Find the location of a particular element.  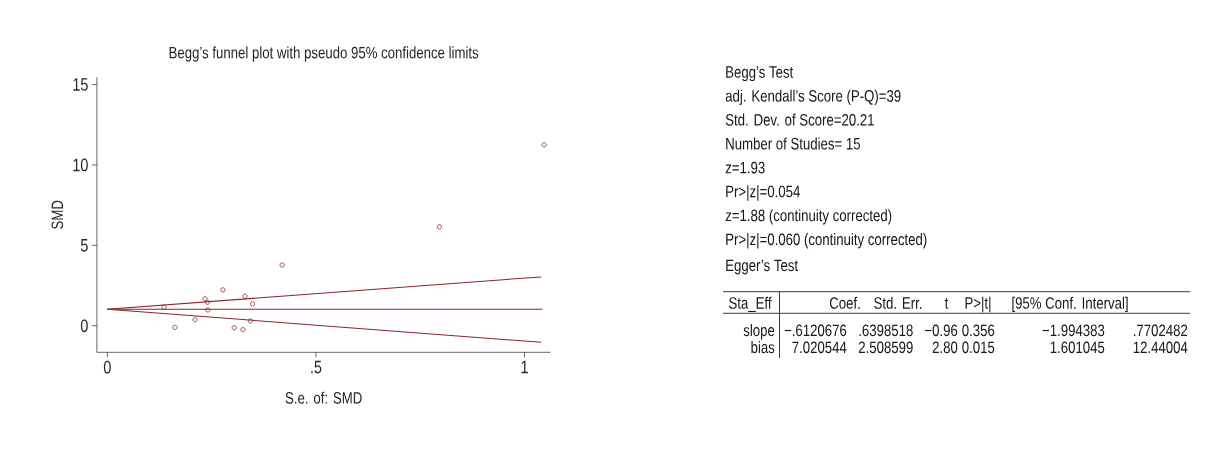

text: −0.96 is located at coordinates (941, 330).